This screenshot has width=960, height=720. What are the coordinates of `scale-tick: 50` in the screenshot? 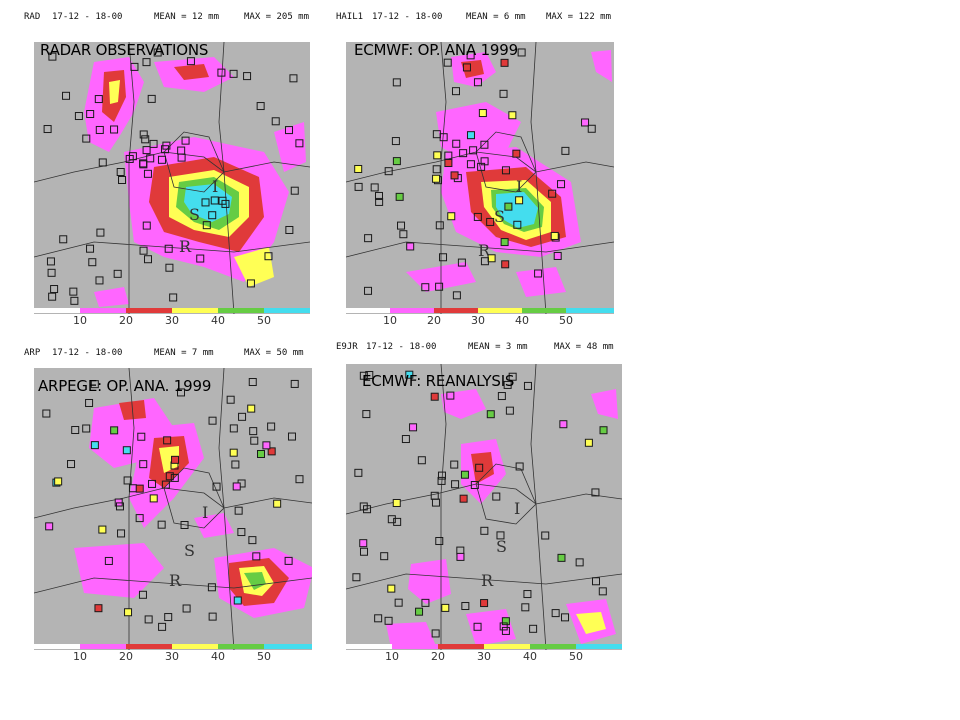 It's located at (576, 656).